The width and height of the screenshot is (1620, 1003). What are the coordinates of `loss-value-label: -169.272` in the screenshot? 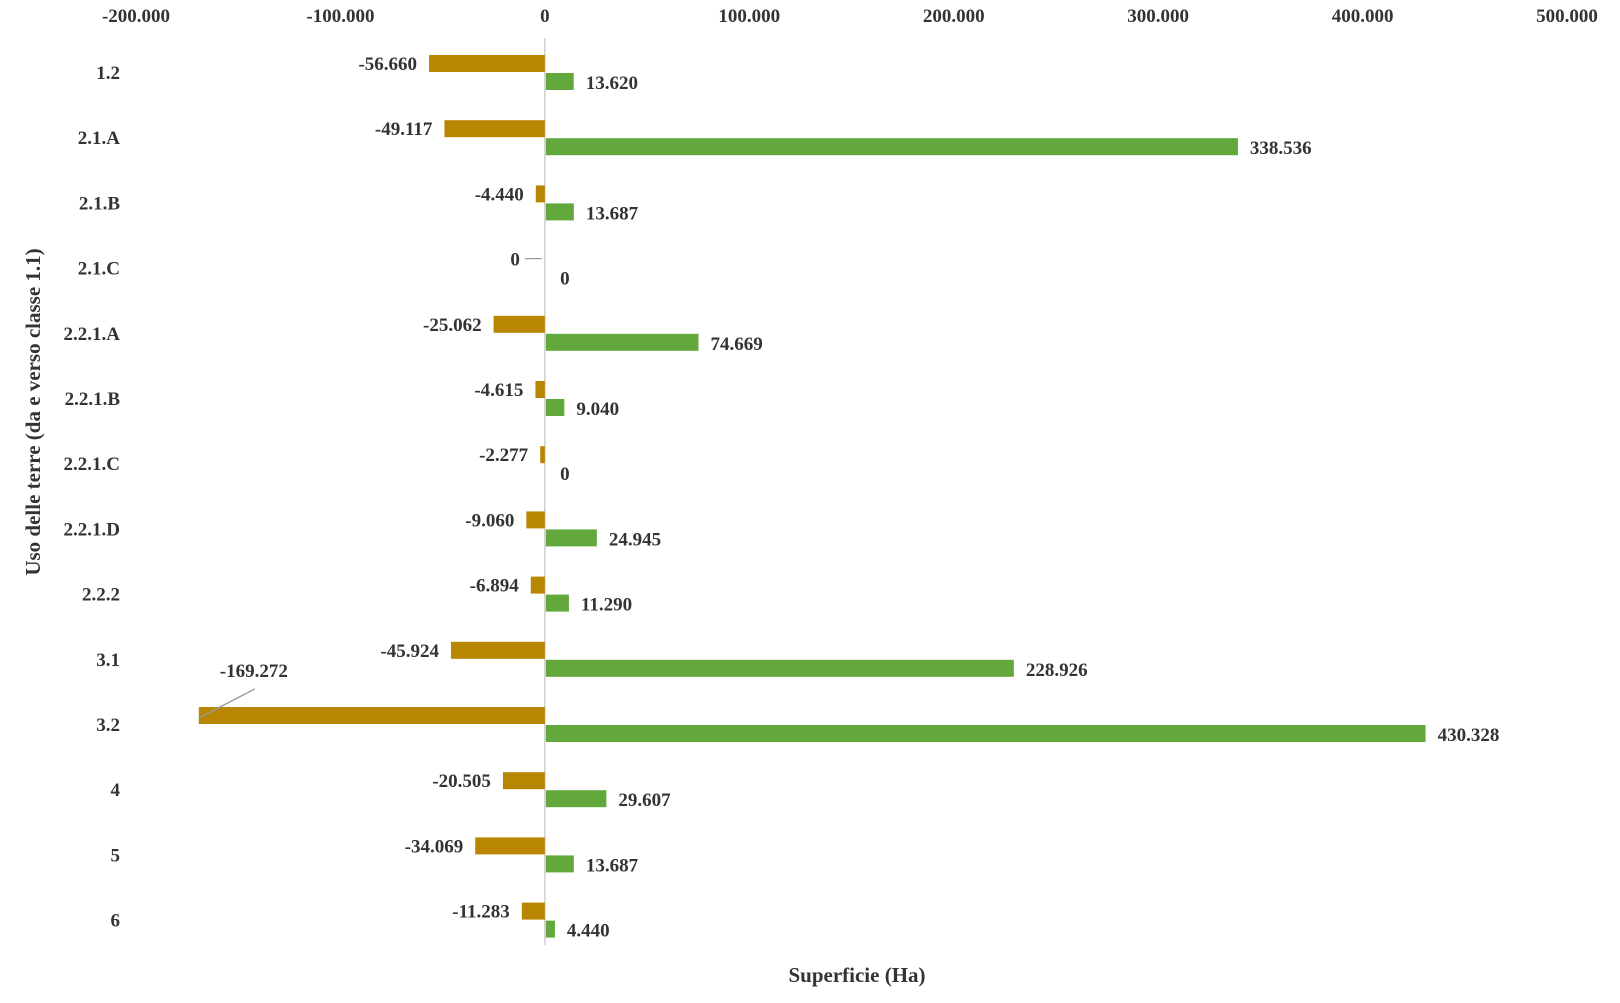 It's located at (254, 671).